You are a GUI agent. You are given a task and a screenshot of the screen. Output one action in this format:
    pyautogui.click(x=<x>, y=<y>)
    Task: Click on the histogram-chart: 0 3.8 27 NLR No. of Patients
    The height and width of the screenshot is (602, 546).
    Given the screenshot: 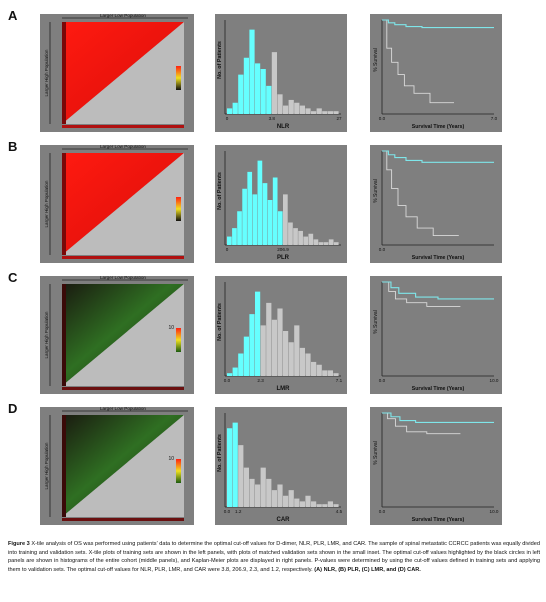 What is the action you would take?
    pyautogui.click(x=281, y=73)
    